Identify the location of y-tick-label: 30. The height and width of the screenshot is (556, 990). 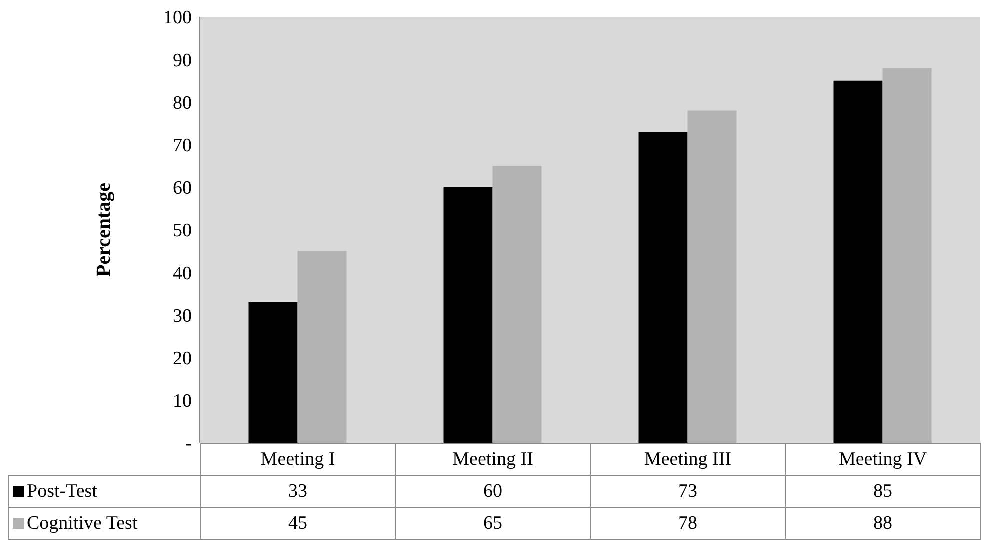
(182, 316).